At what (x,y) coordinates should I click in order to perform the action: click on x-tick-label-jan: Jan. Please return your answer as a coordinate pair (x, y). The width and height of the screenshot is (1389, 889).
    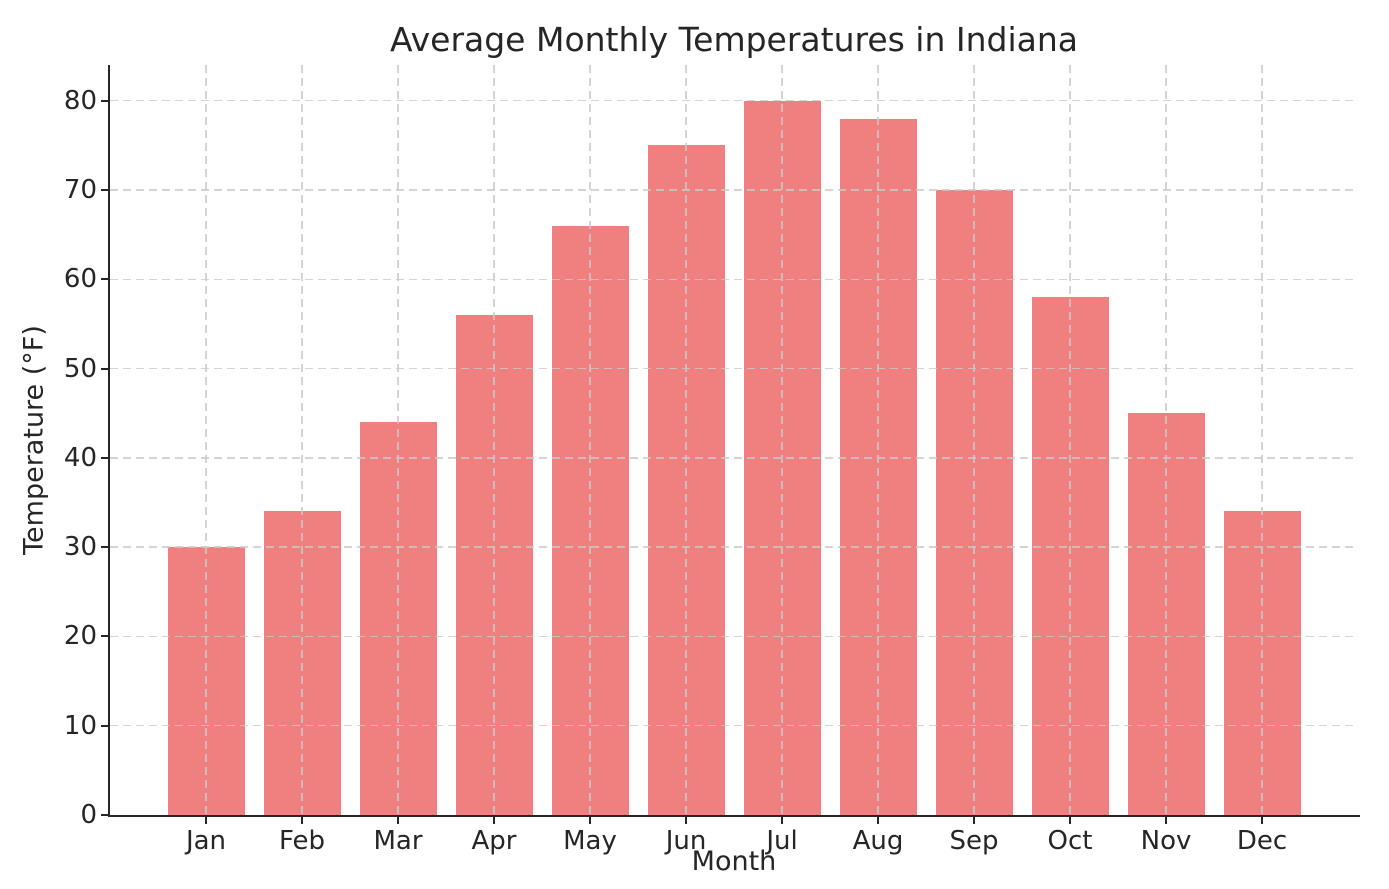
    Looking at the image, I should click on (206, 841).